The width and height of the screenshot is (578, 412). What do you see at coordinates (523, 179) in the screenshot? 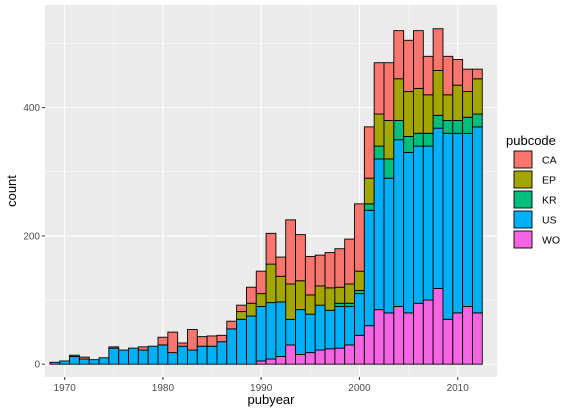
I see `legend-key-ep` at bounding box center [523, 179].